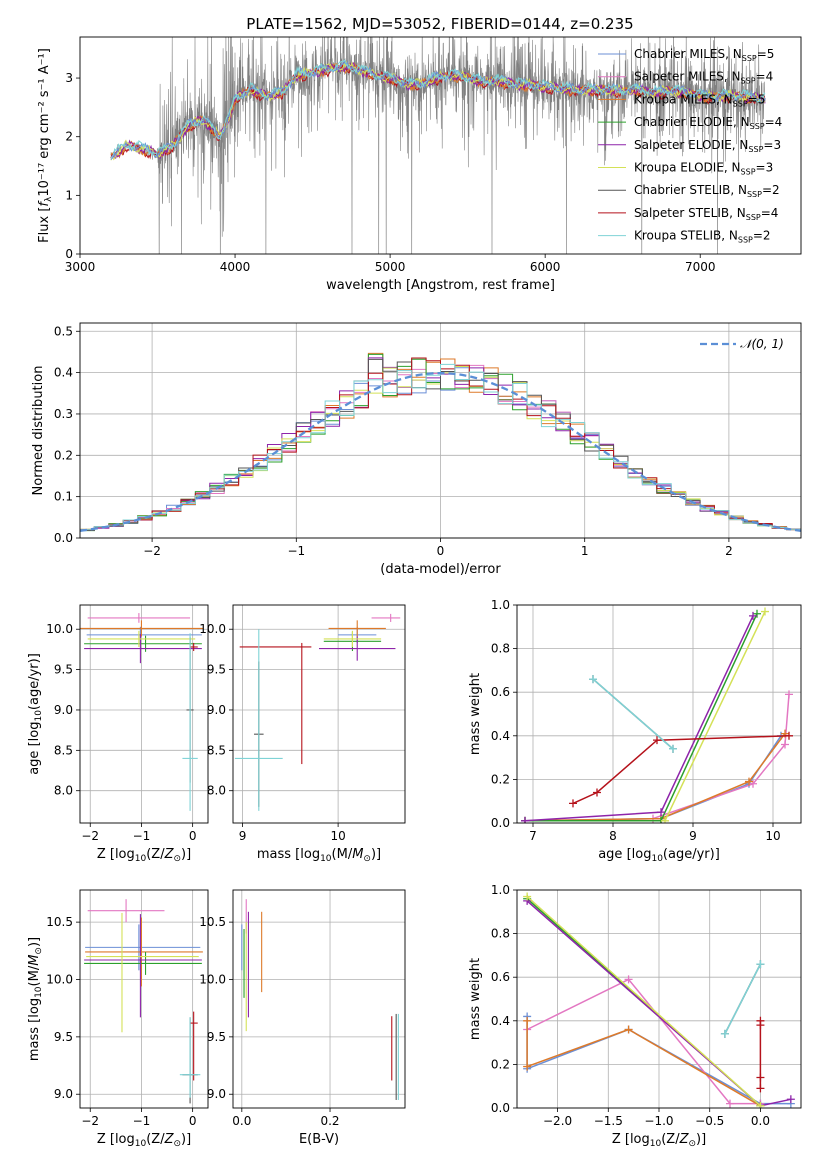 This screenshot has height=1170, width=819. I want to click on spectrum-ytick-label: 0, so click(69, 254).